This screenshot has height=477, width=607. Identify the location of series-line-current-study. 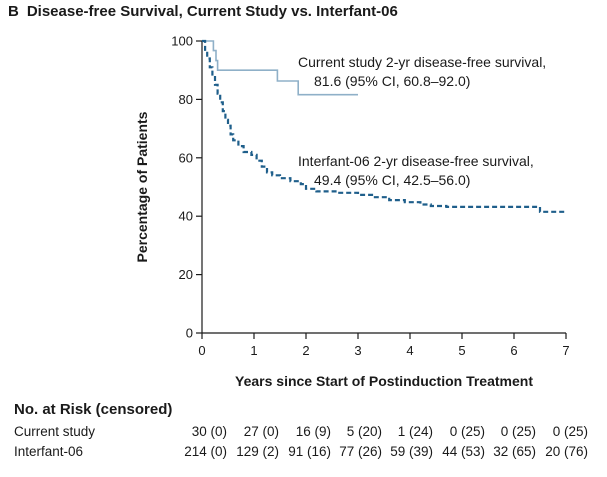
(280, 68).